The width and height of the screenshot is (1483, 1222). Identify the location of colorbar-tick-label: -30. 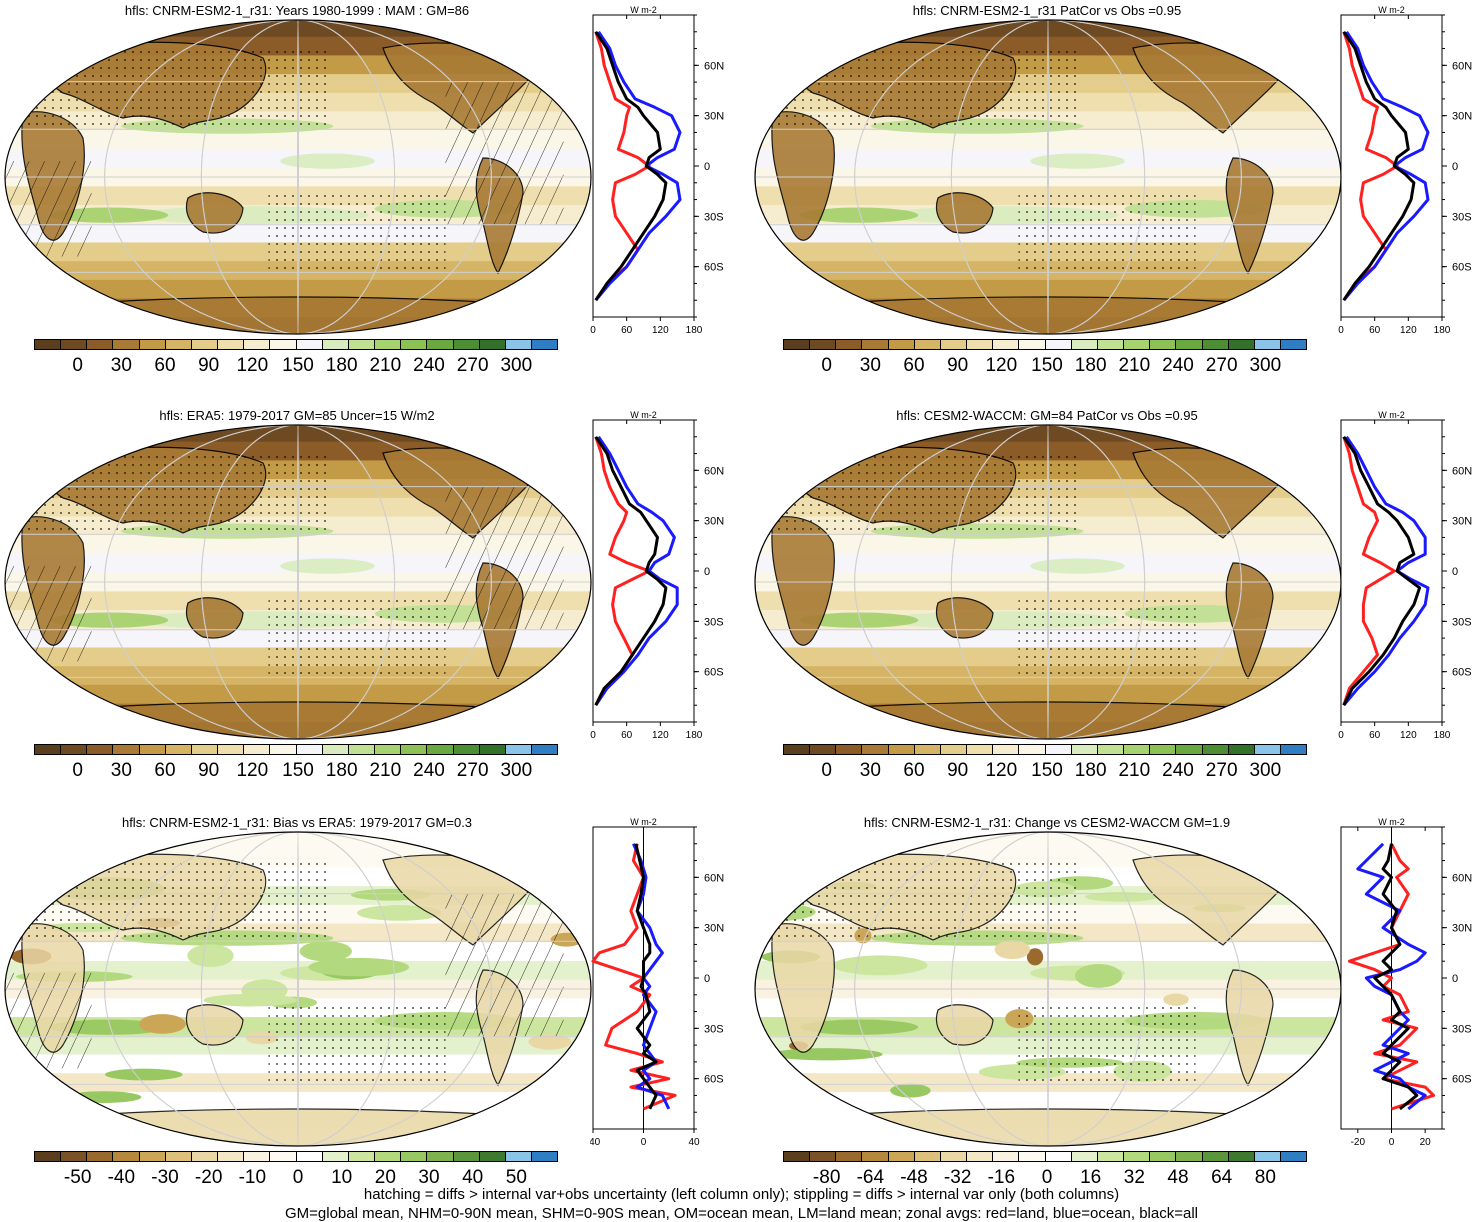
(165, 1177).